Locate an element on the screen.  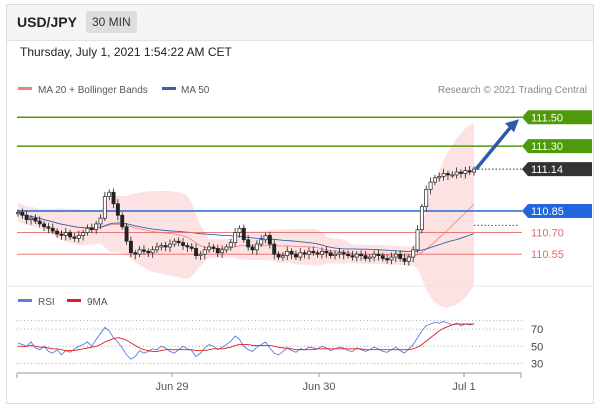
bollinger-legend-label: MA 20 + Bollinger Bands is located at coordinates (93, 90).